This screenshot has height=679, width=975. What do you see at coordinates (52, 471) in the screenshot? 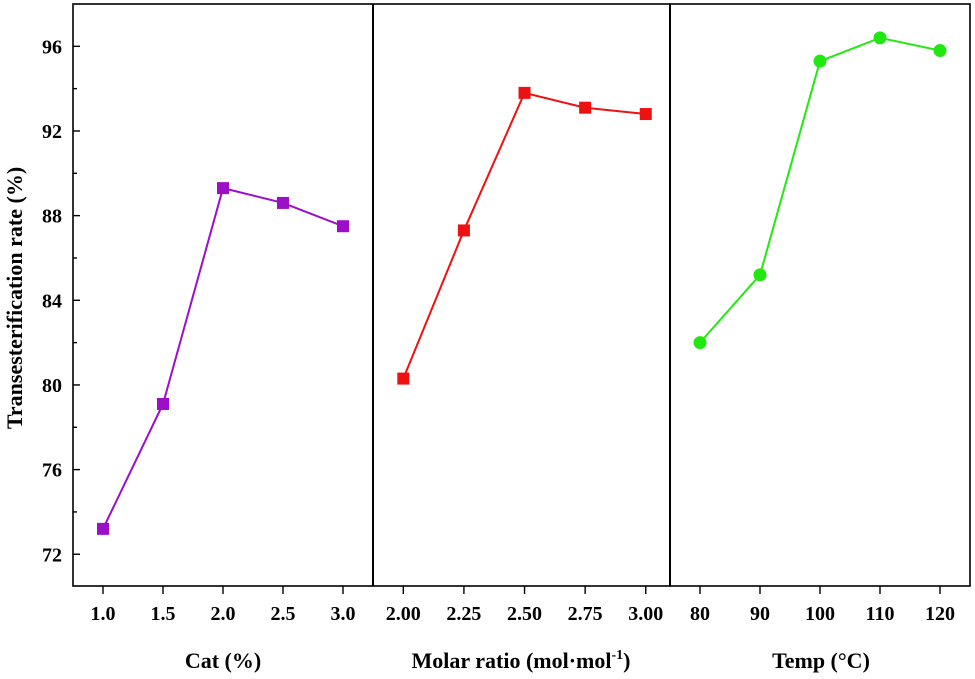
I see `y-tick-label: 76` at bounding box center [52, 471].